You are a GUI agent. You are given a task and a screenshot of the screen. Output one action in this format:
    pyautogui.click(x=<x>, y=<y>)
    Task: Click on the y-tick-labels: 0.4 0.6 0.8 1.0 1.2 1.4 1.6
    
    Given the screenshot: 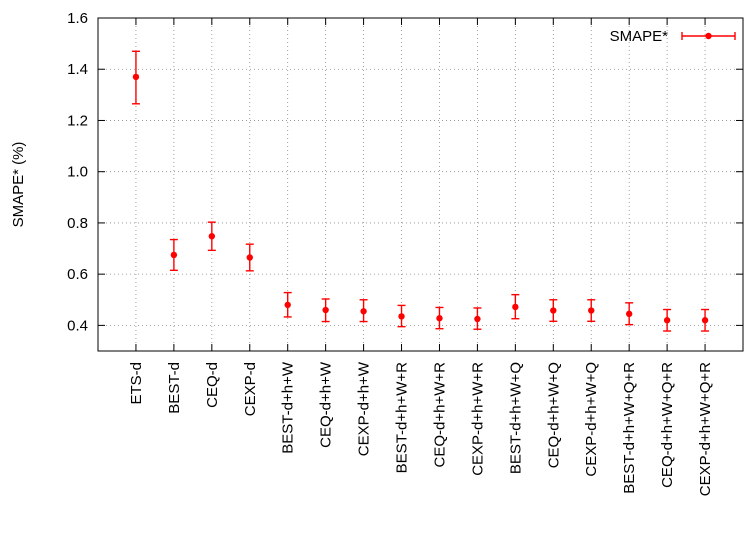 What is the action you would take?
    pyautogui.click(x=77, y=172)
    